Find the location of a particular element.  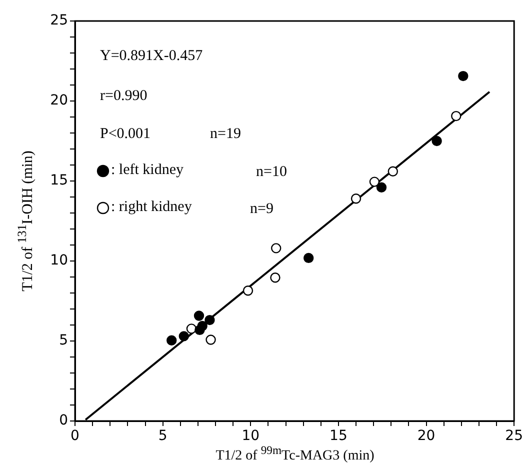

y-tick-label: 0 is located at coordinates (63, 420).